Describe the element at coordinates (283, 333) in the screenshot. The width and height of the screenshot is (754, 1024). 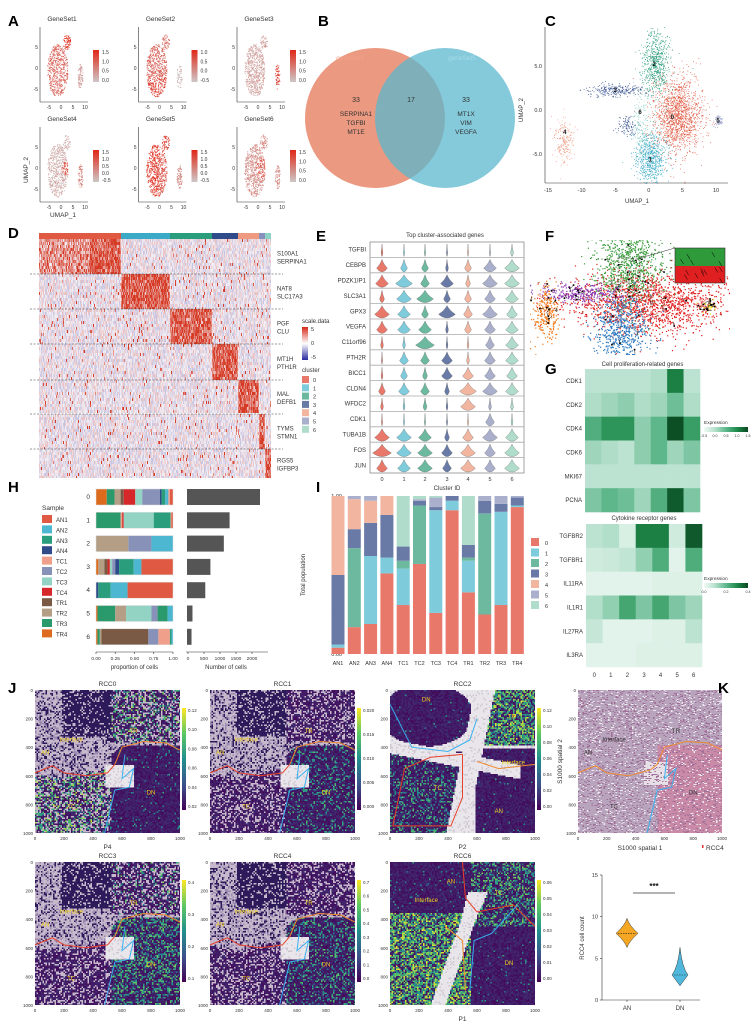
I see `gene-label: CLU` at that location.